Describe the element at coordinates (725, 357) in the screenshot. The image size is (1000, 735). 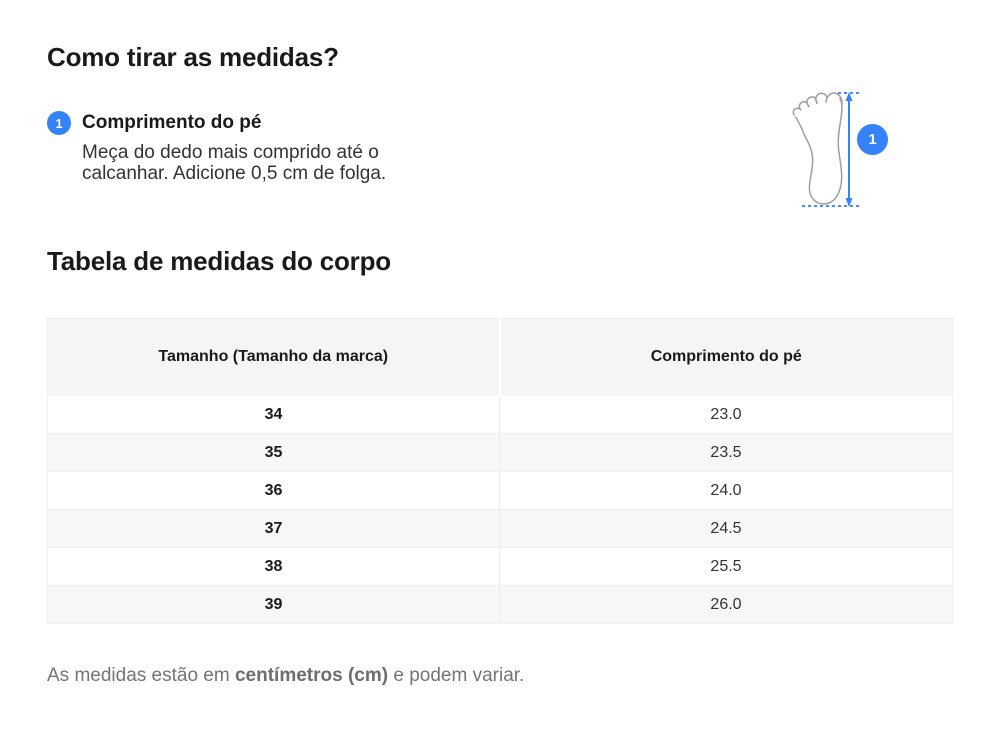
I see `column-header-foot-length: Comprimento do pé` at that location.